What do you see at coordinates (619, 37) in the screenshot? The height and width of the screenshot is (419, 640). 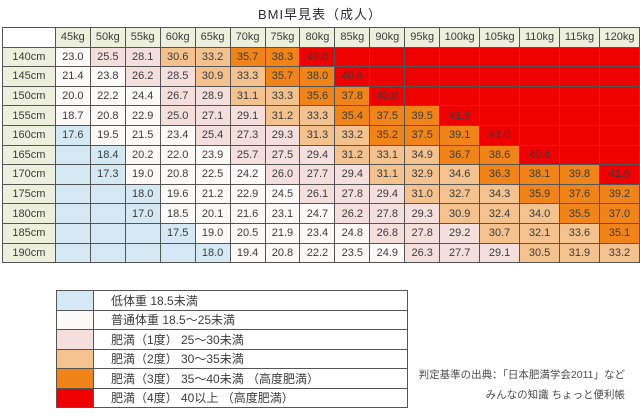 I see `weight-header: 120kg` at bounding box center [619, 37].